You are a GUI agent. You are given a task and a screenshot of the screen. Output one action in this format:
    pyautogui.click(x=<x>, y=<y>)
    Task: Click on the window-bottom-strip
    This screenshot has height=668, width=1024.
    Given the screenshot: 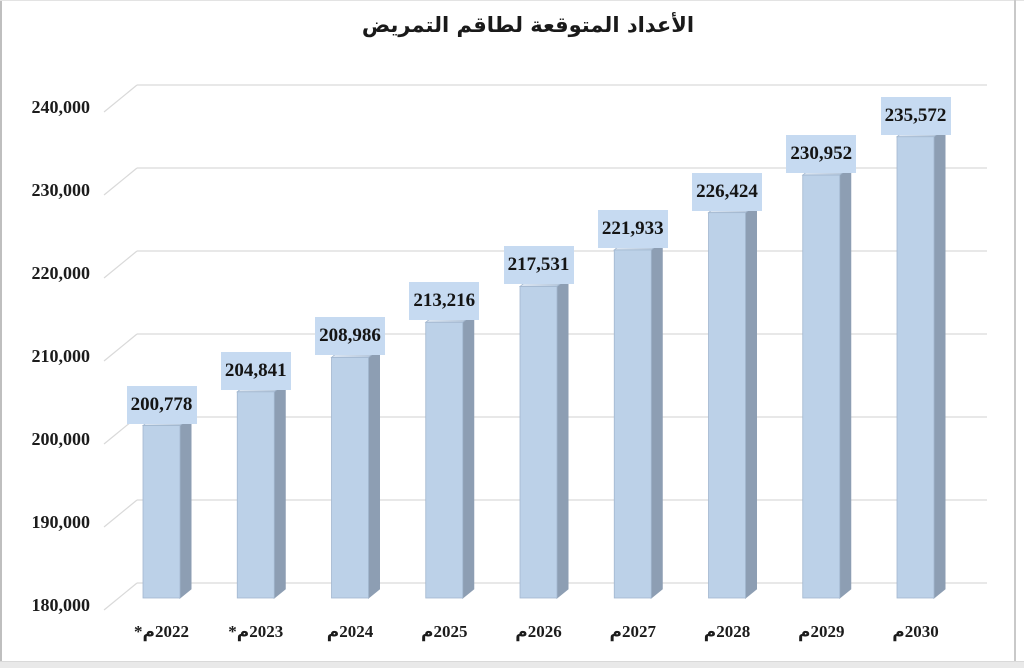 What is the action you would take?
    pyautogui.click(x=512, y=664)
    